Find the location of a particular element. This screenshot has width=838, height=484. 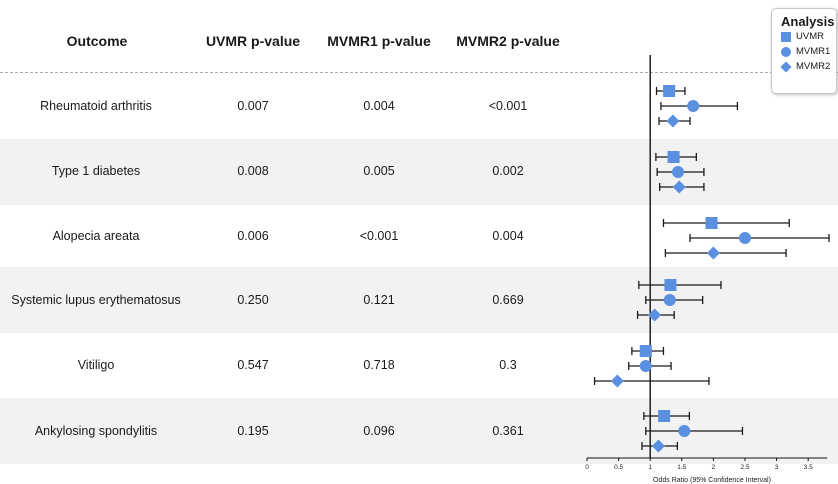

uvmr-pvalue: 0.250 is located at coordinates (253, 300).